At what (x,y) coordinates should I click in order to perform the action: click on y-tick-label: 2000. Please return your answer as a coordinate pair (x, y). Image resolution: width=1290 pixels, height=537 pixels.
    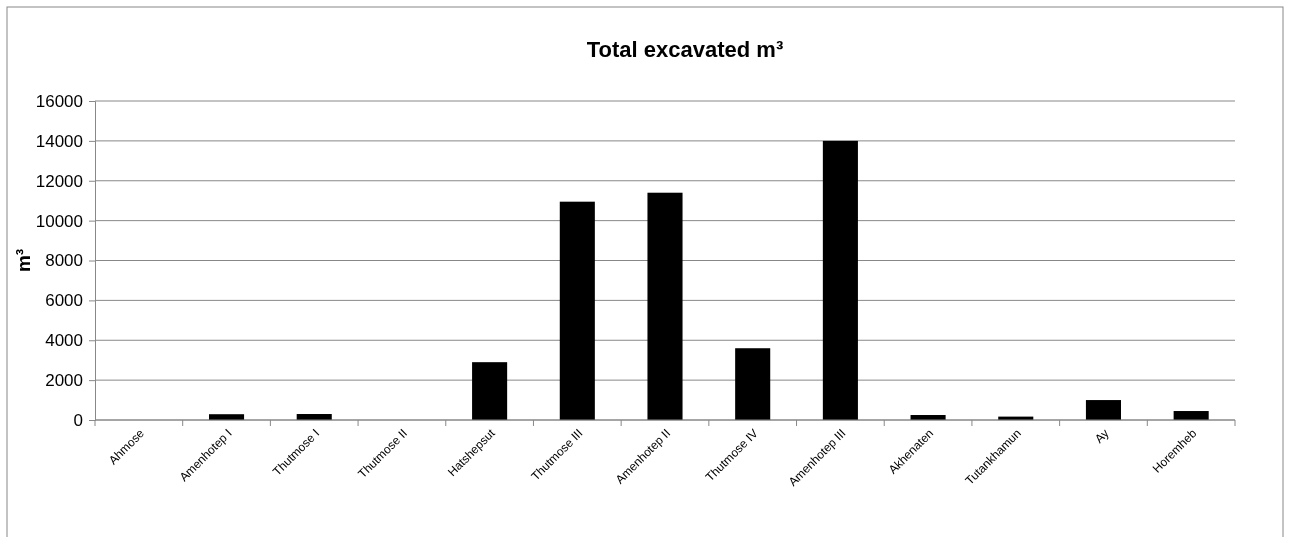
    Looking at the image, I should click on (64, 381).